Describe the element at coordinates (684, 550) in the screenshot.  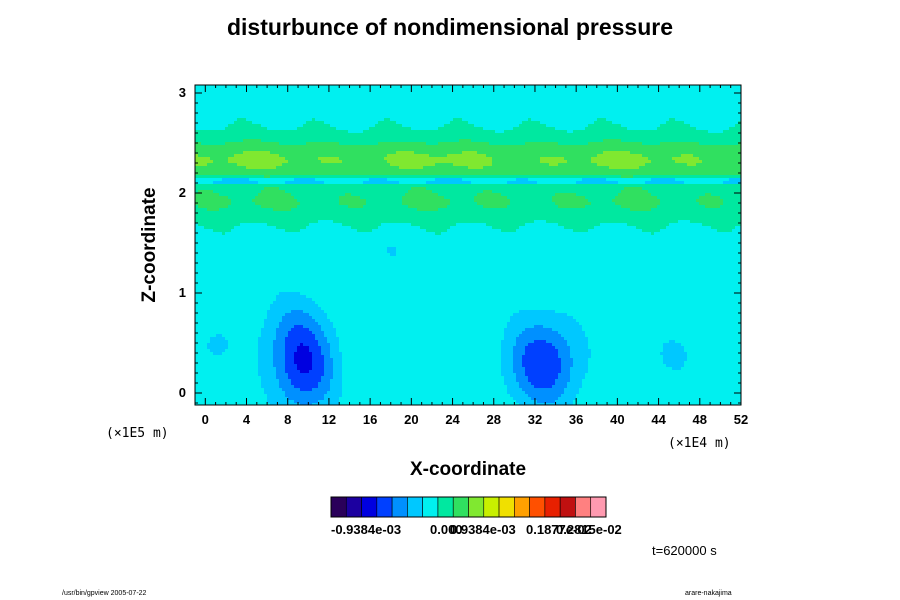
I see `time-label: t=620000 s` at that location.